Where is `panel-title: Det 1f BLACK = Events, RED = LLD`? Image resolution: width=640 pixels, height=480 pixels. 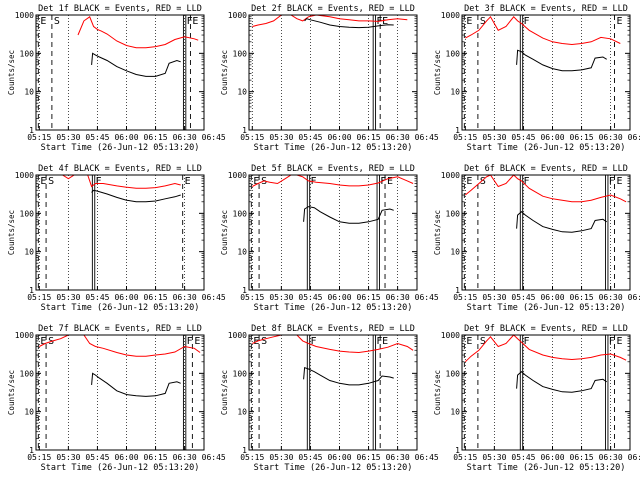
panel-title: Det 1f BLACK = Events, RED = LLD is located at coordinates (120, 9).